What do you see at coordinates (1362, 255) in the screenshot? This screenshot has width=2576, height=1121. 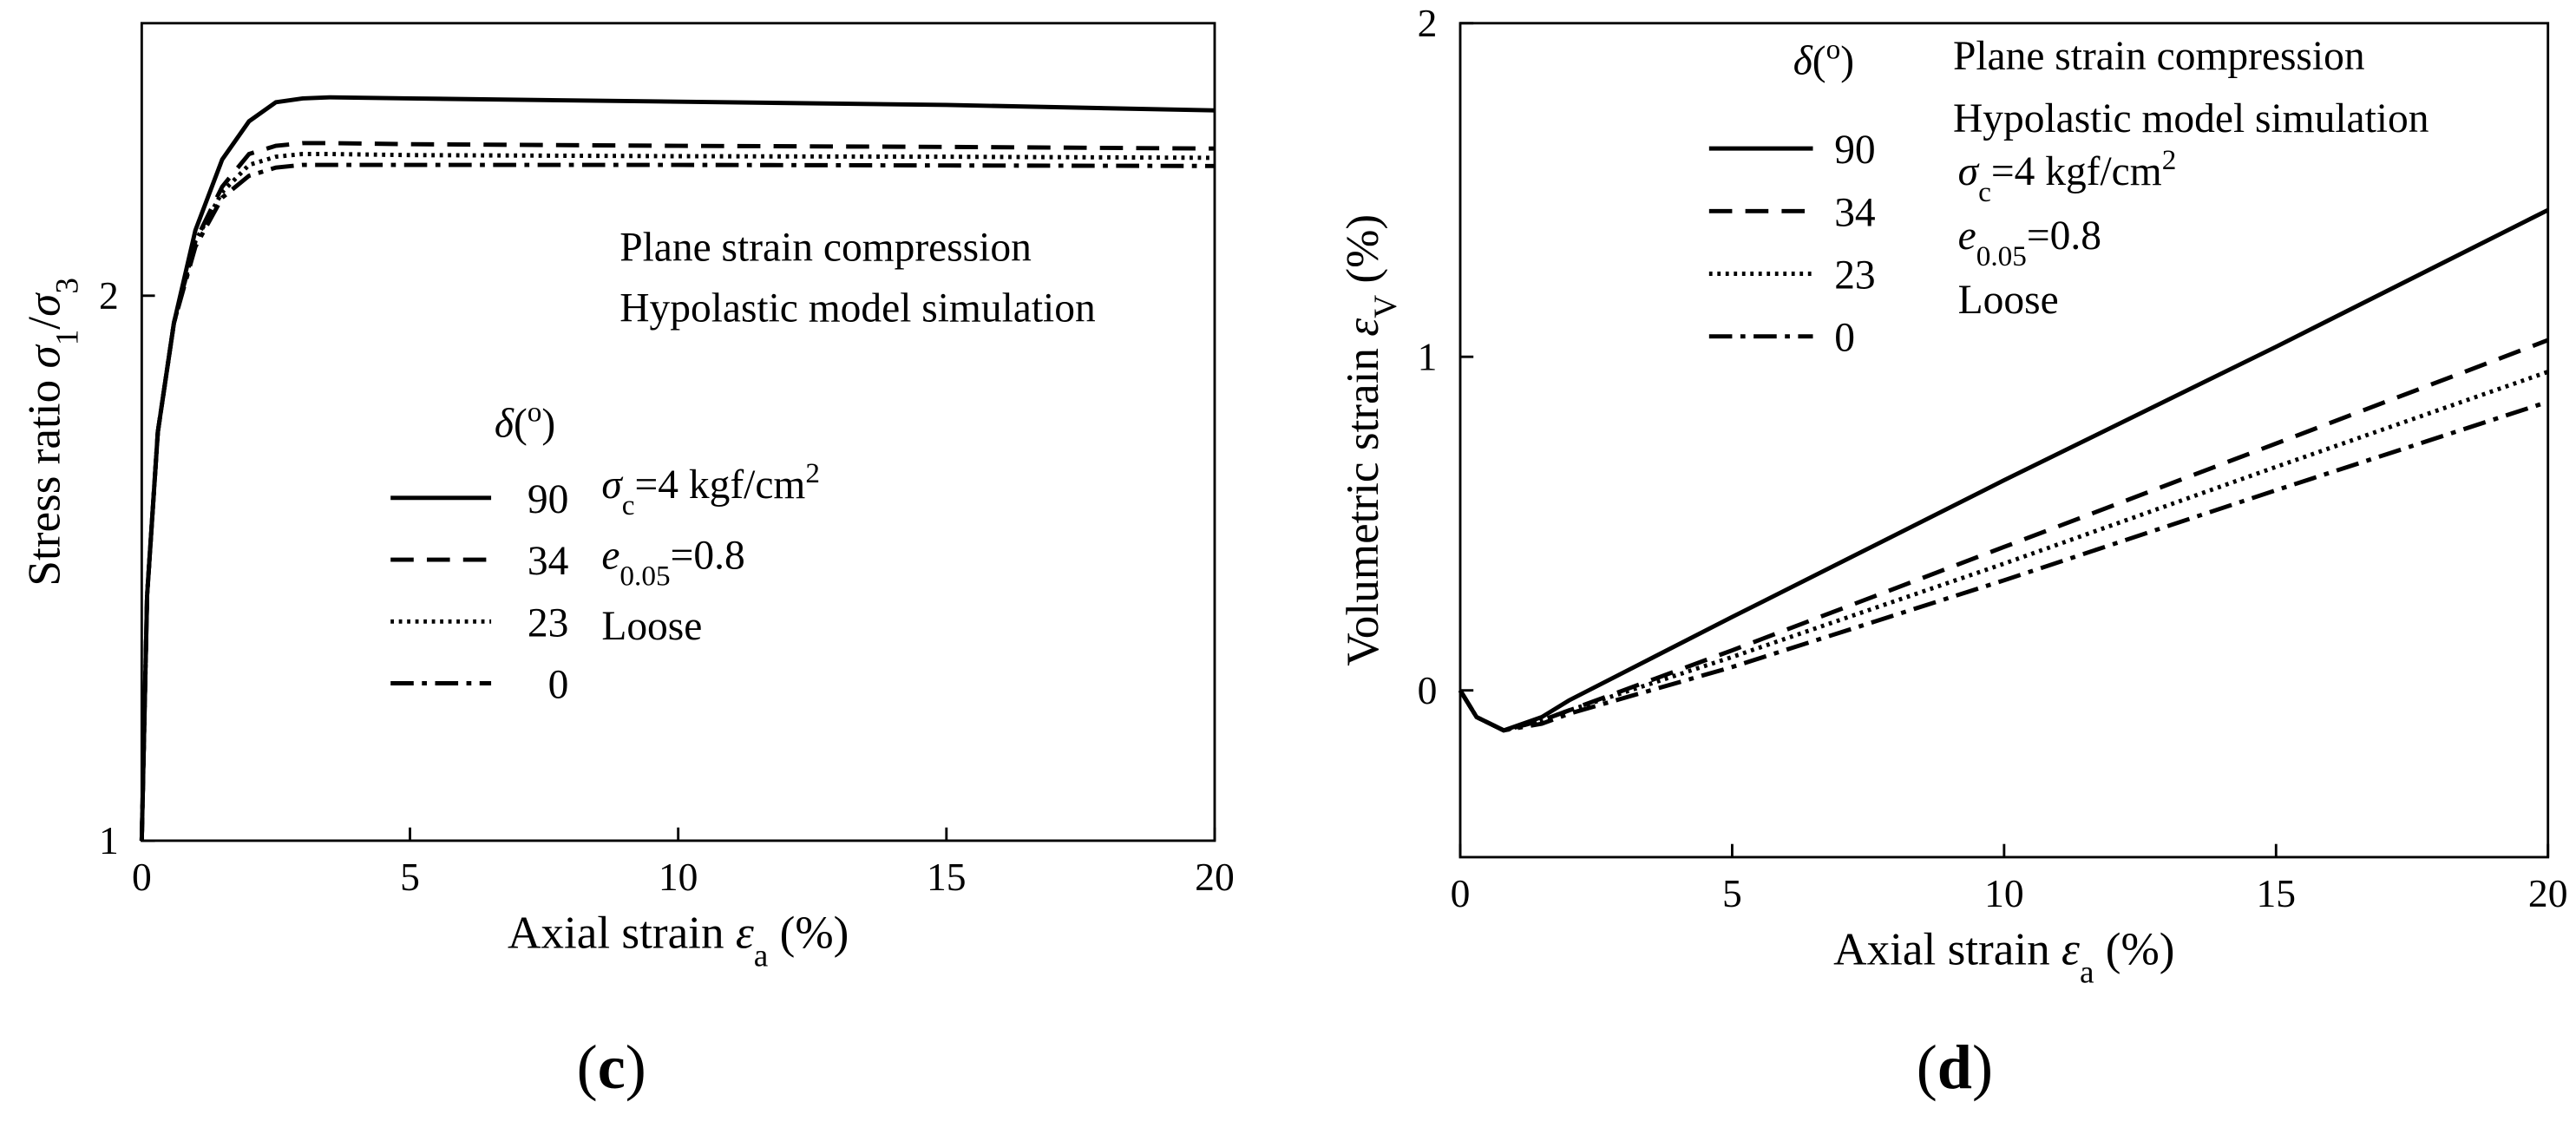 I see `y-axis-label-part: (%)` at bounding box center [1362, 255].